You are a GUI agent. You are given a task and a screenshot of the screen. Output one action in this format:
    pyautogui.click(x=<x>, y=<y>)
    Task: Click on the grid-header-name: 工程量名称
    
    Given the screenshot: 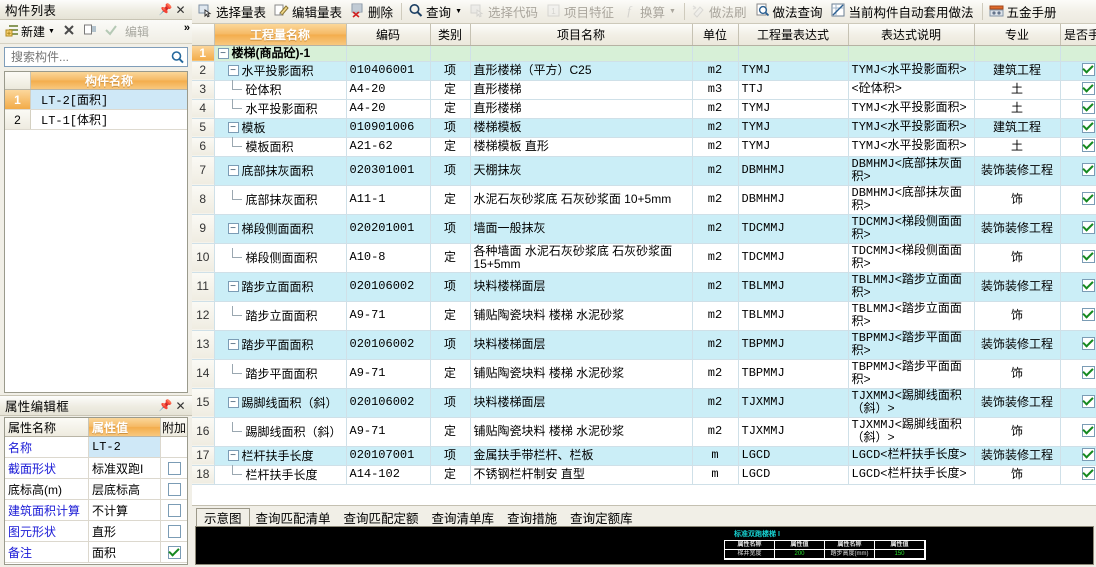 What is the action you would take?
    pyautogui.click(x=280, y=35)
    